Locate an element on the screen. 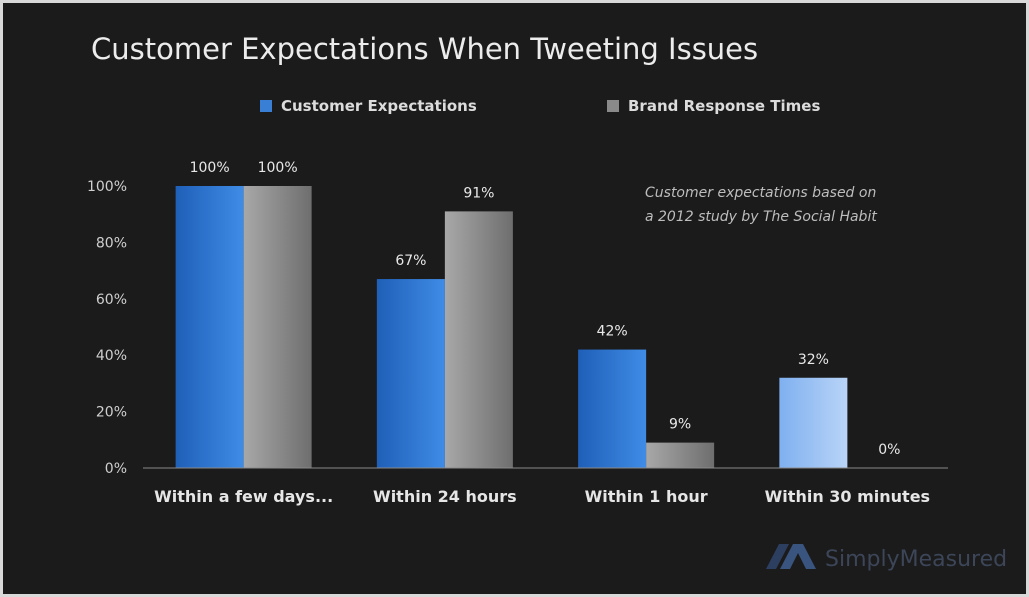 This screenshot has width=1029, height=597. data-label: 67% is located at coordinates (410, 261).